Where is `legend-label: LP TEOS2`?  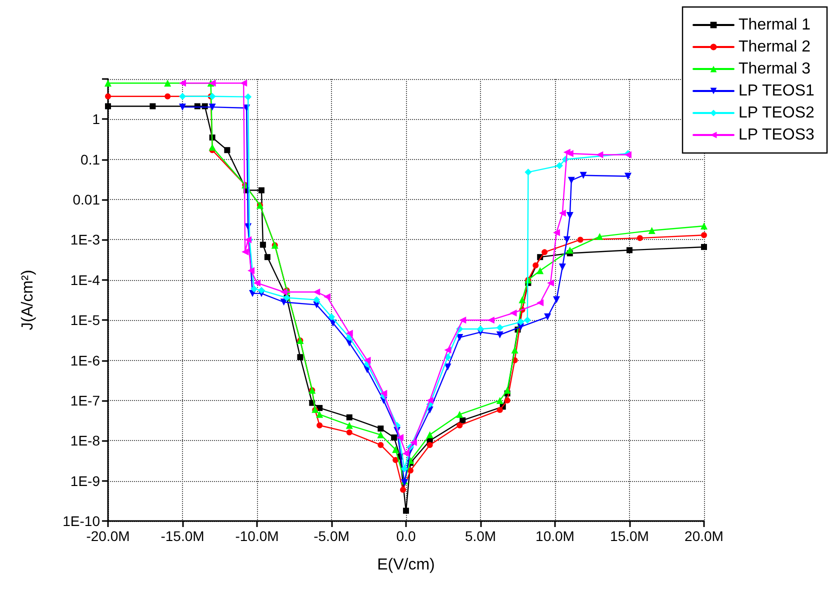
legend-label: LP TEOS2 is located at coordinates (776, 113).